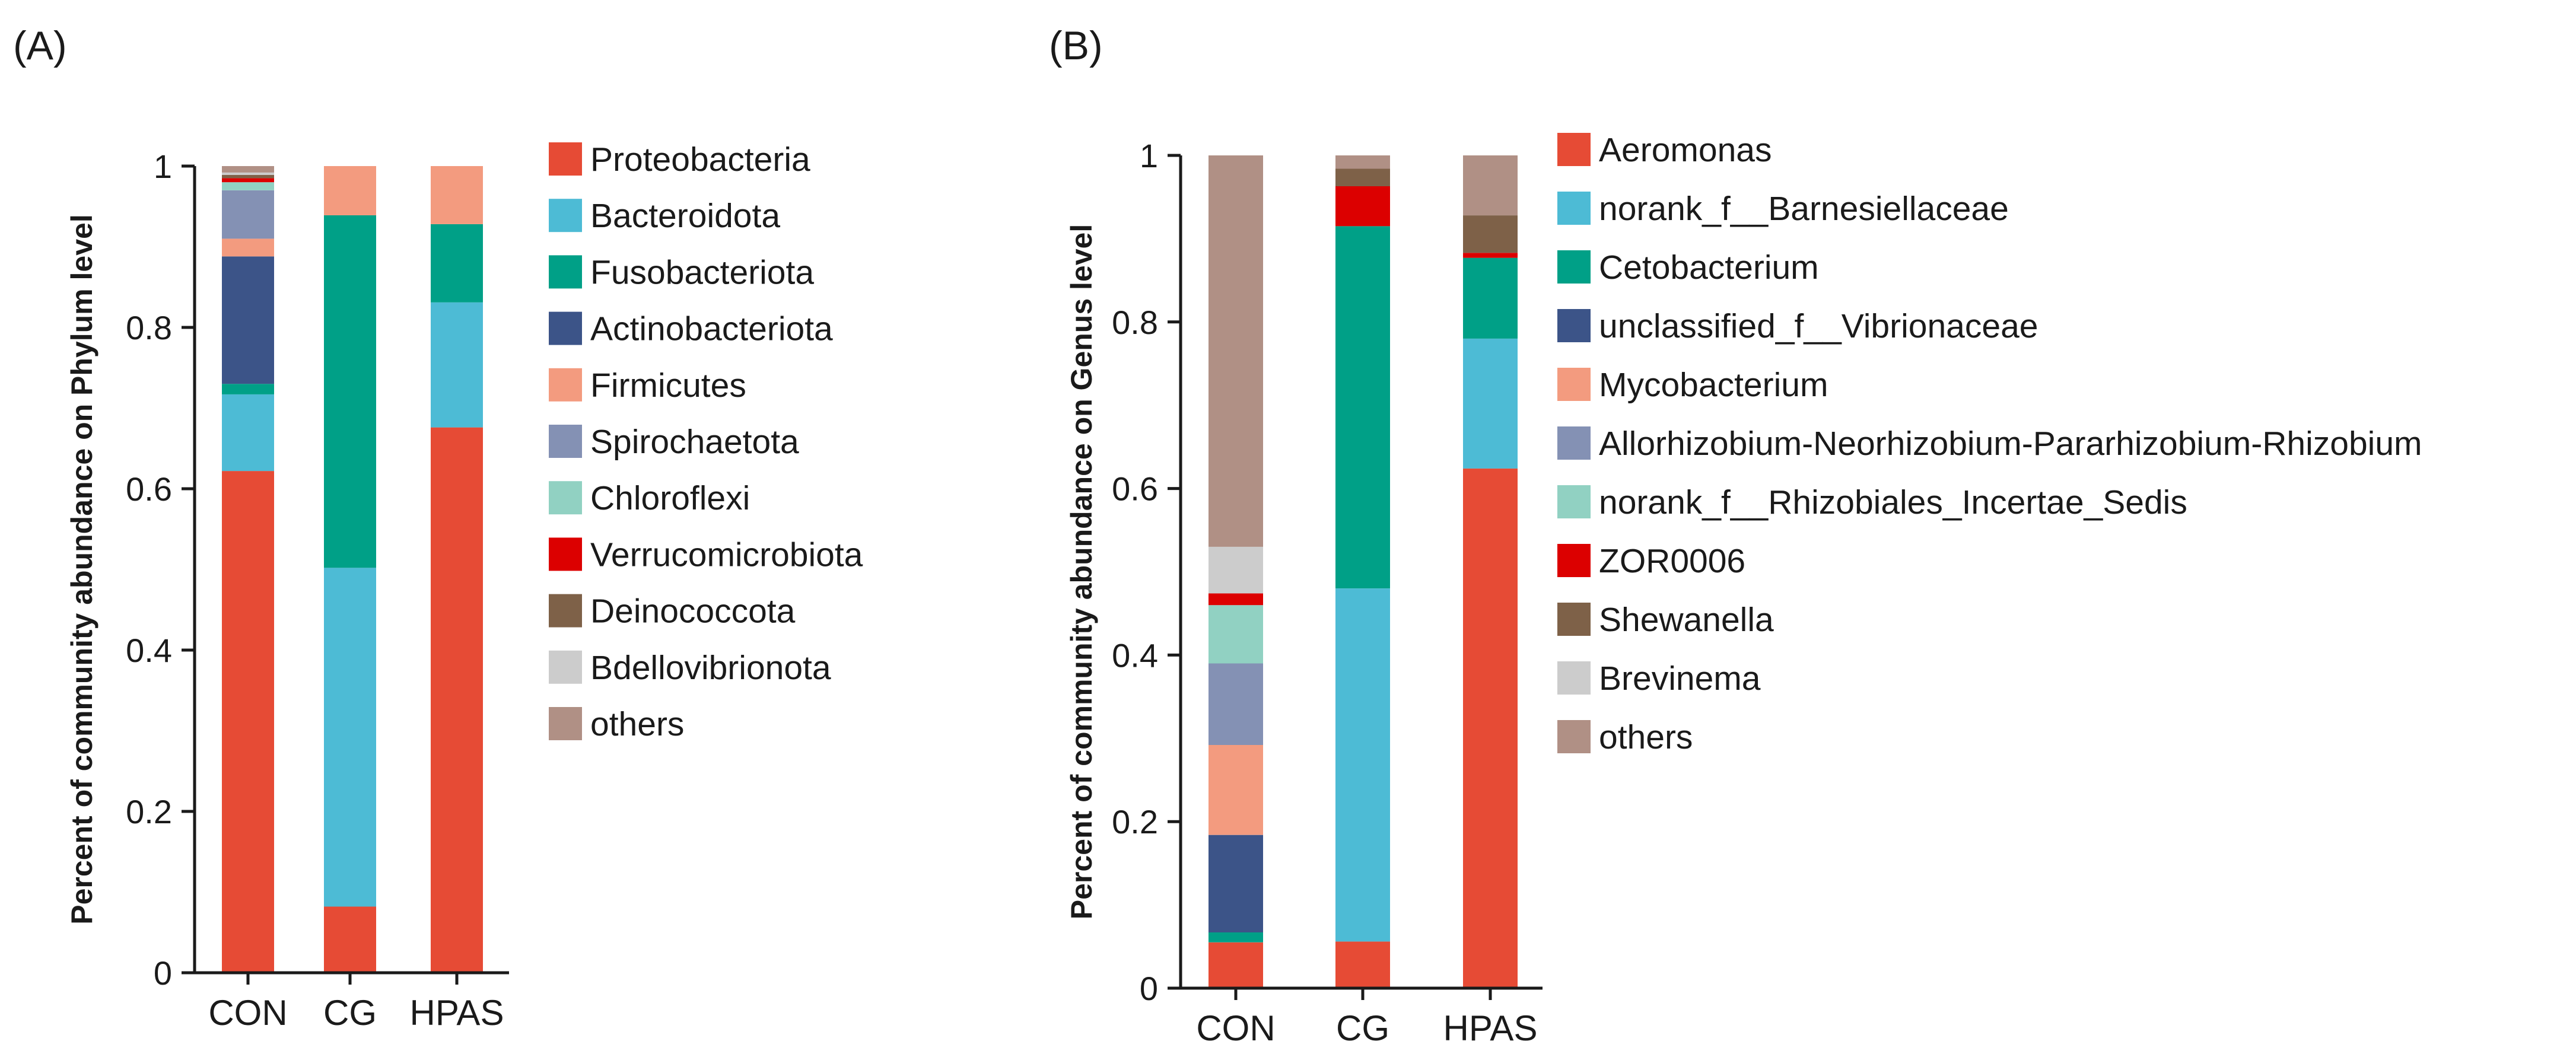  What do you see at coordinates (40, 45) in the screenshot?
I see `panel-label: (A)` at bounding box center [40, 45].